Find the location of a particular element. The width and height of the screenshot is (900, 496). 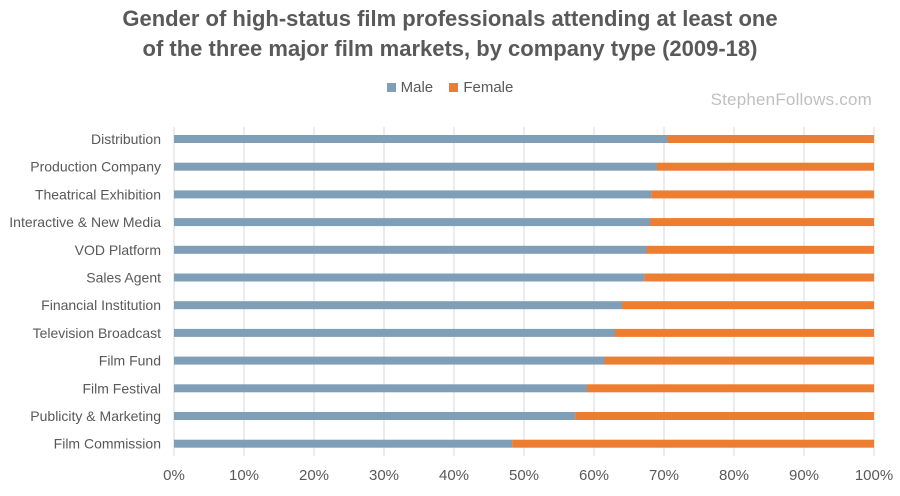

watermark: StephenFollows.com is located at coordinates (791, 99).